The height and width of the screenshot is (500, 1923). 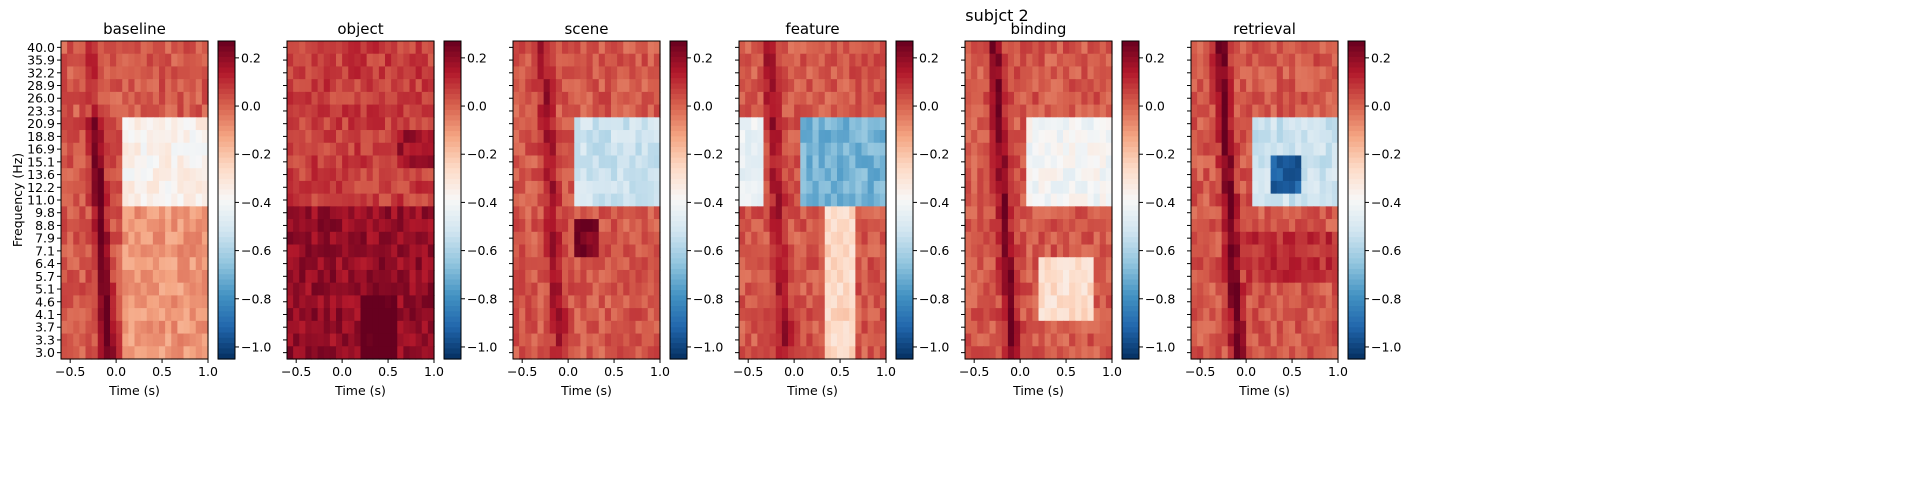 I want to click on y-tick-label: 32.2, so click(x=41, y=72).